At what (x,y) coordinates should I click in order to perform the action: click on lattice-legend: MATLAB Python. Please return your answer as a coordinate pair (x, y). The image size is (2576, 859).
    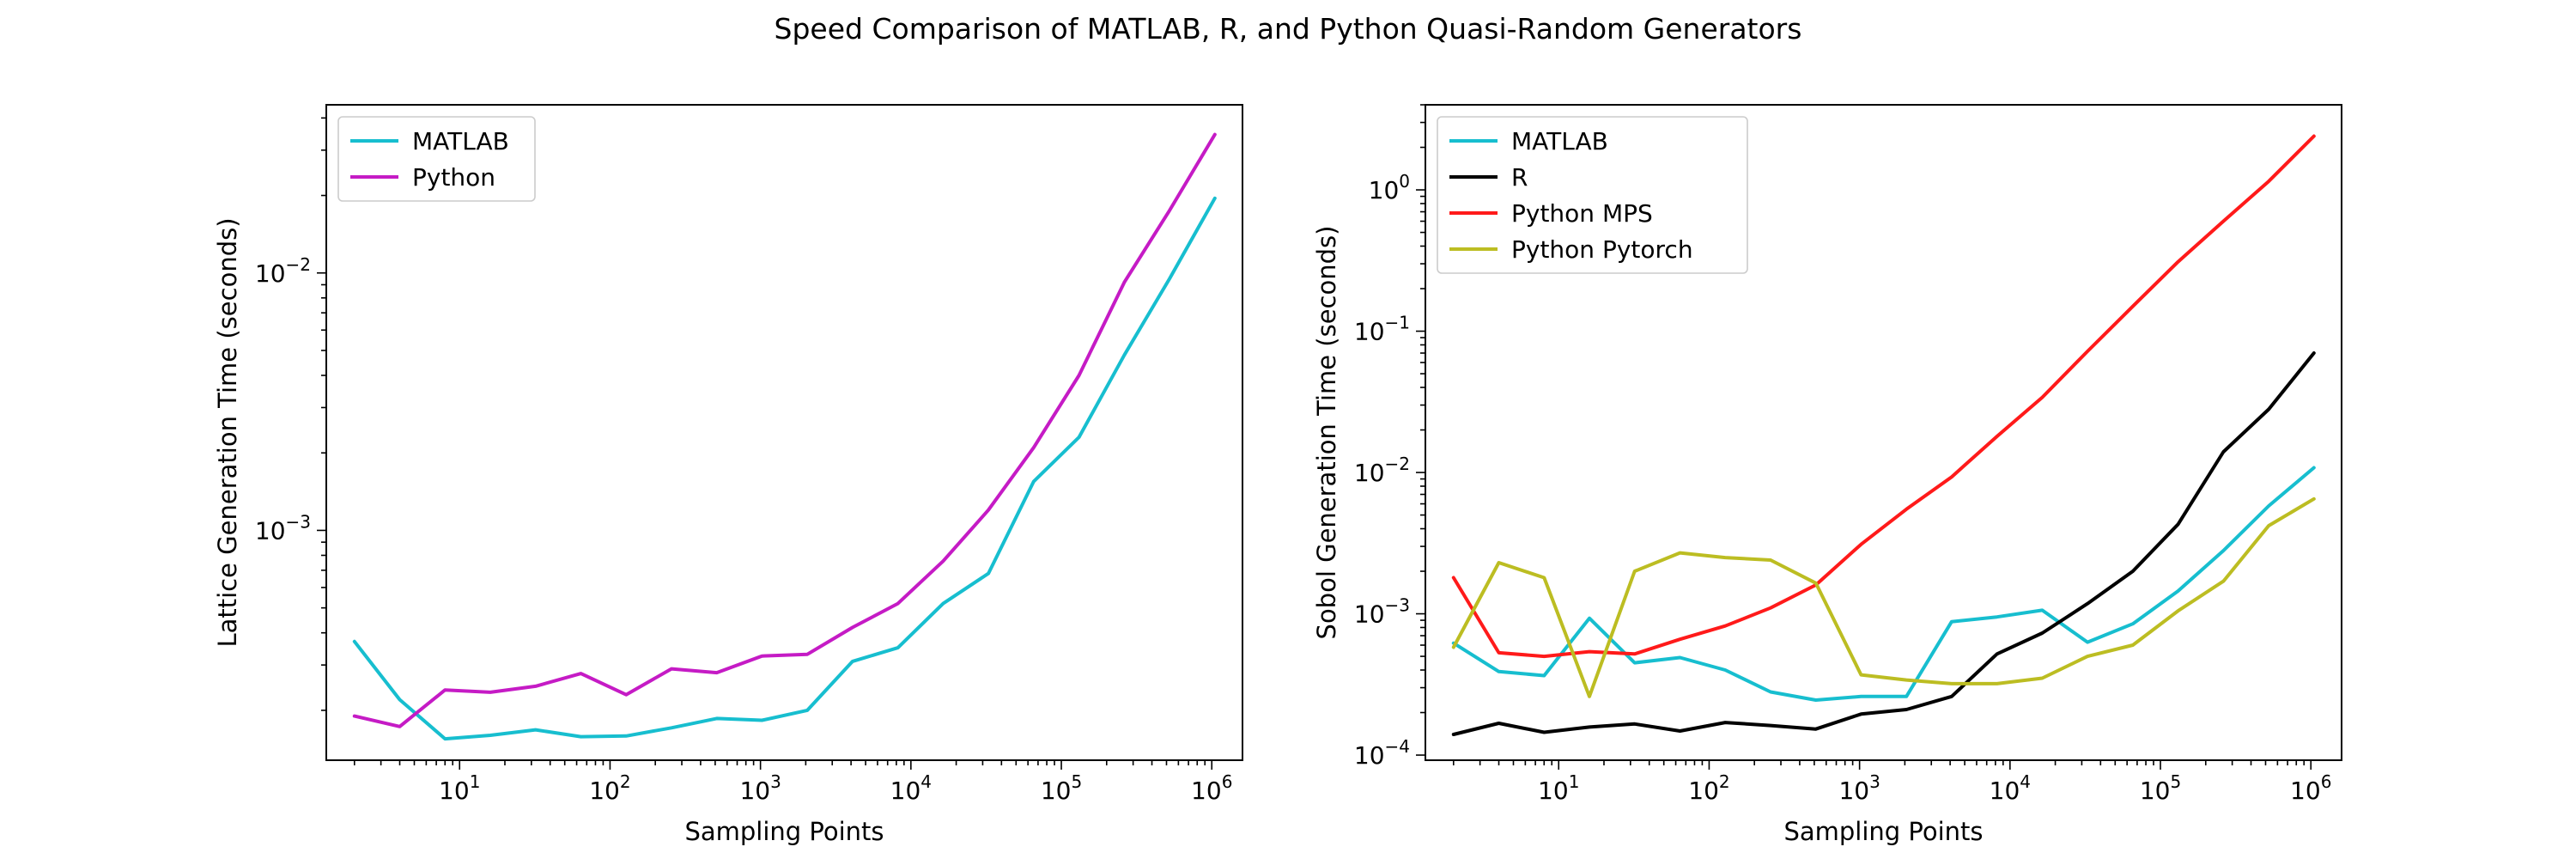
    Looking at the image, I should click on (436, 159).